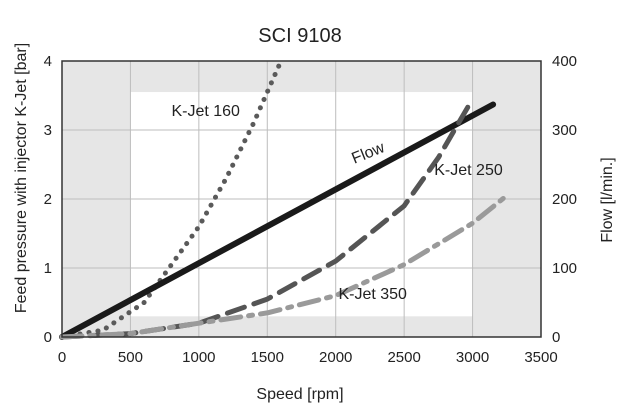 This screenshot has width=635, height=408. Describe the element at coordinates (564, 268) in the screenshot. I see `y2-tick-label: 100` at that location.